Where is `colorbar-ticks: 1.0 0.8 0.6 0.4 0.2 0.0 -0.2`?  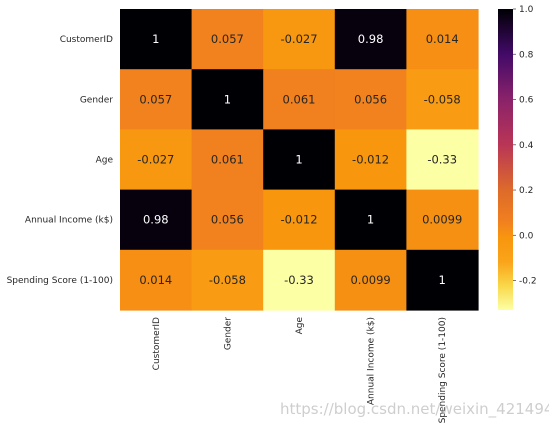
colorbar-ticks: 1.0 0.8 0.6 0.4 0.2 0.0 -0.2 is located at coordinates (525, 146).